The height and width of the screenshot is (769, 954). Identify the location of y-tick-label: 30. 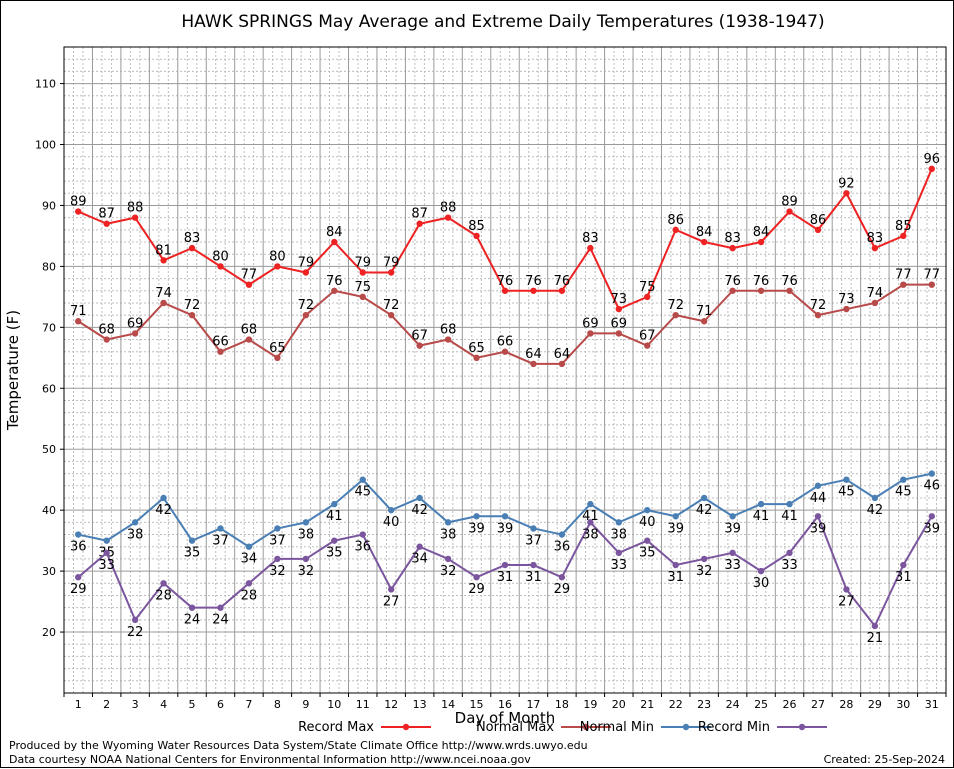
(49, 571).